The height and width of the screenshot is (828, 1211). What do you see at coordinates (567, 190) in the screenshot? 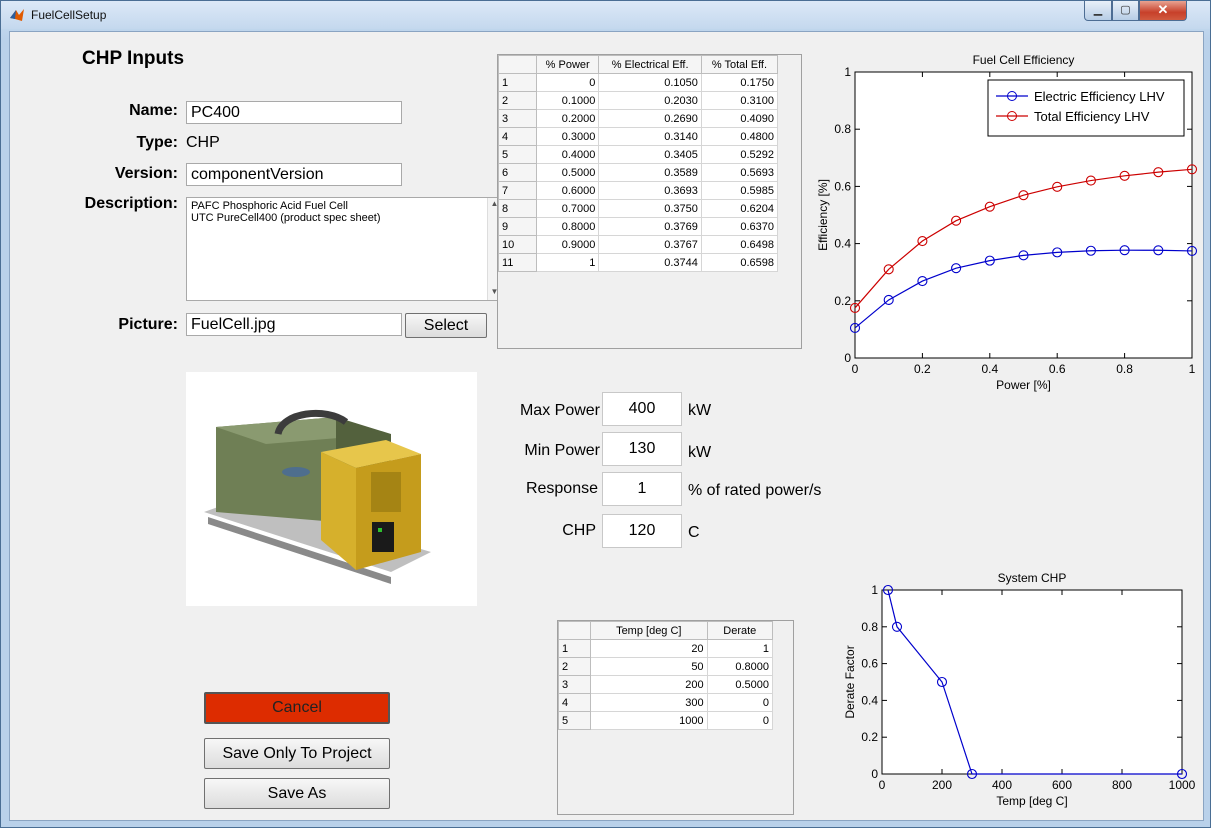
I see `table-cell: 0.6000` at bounding box center [567, 190].